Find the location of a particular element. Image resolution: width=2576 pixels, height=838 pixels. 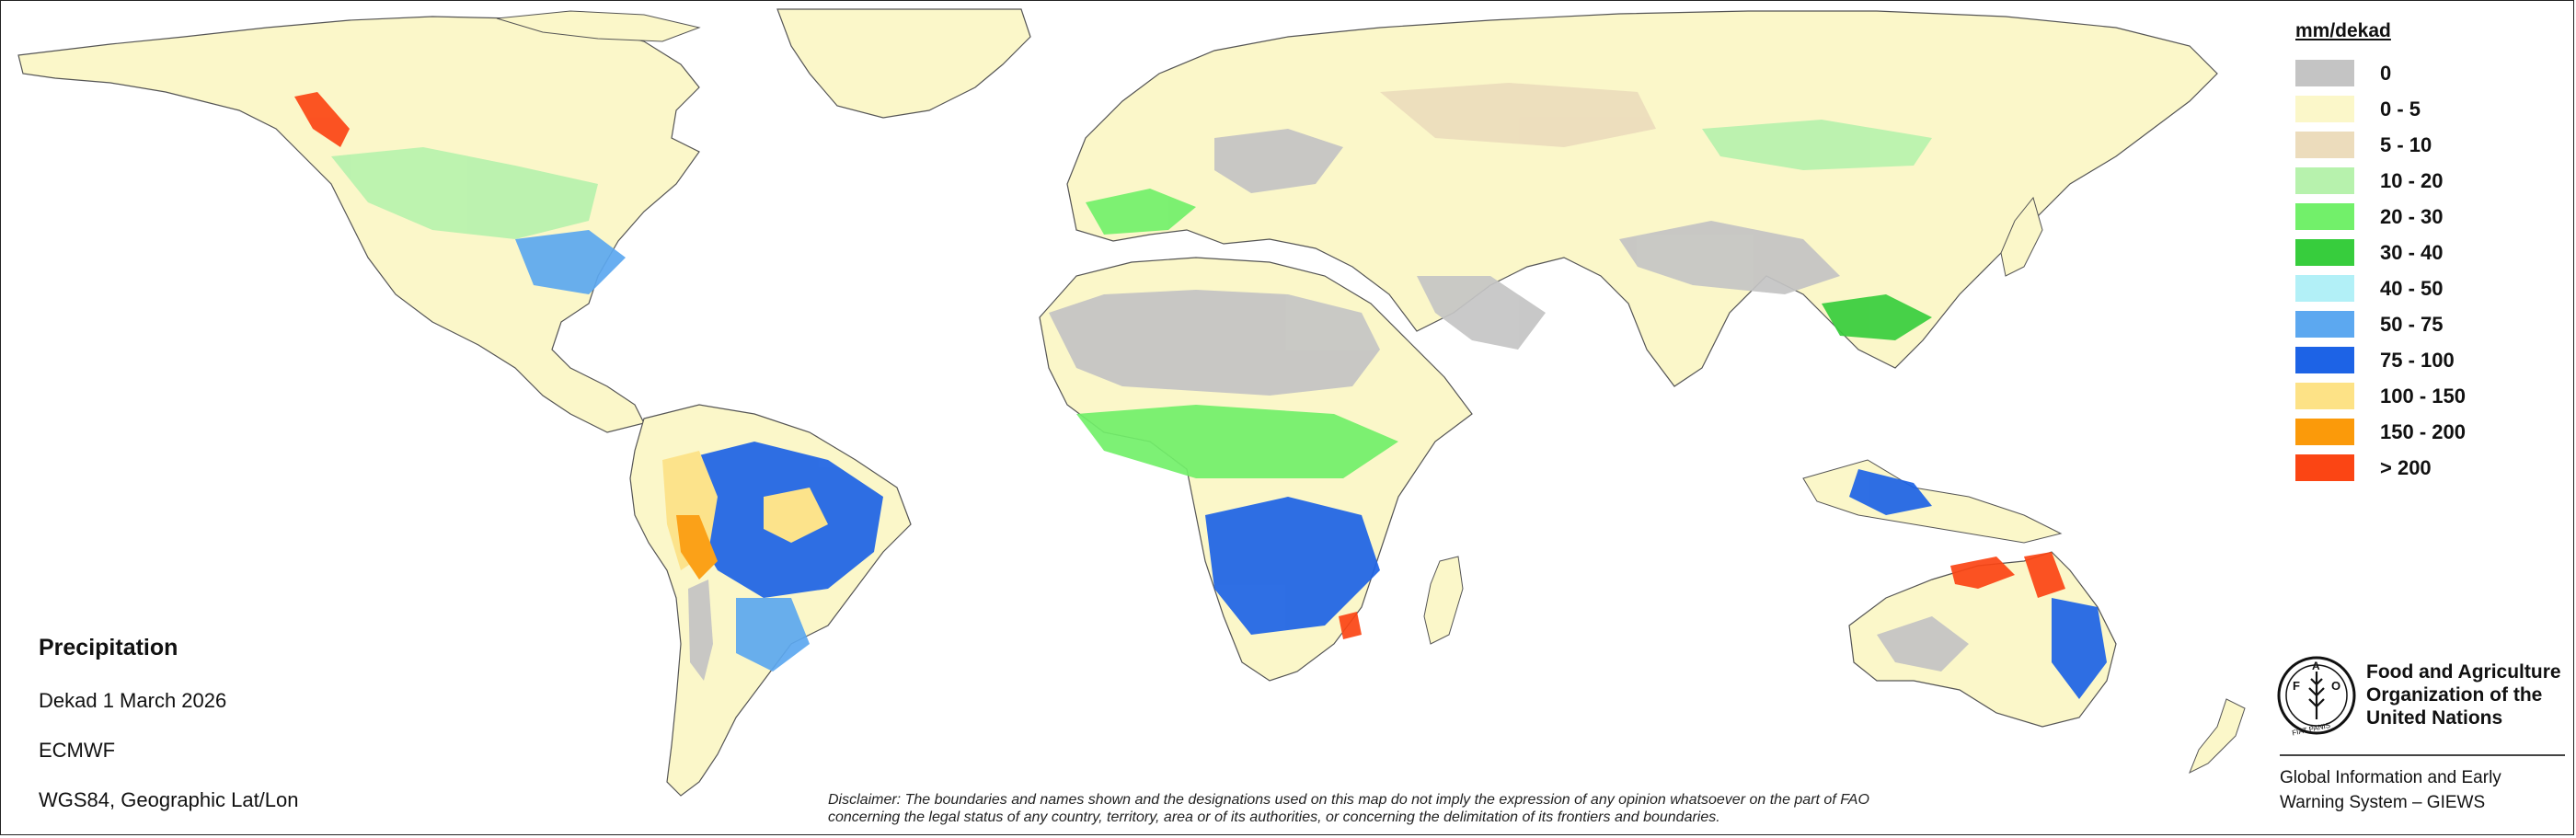

fao-logo-icon: F A O FIAT PANIS is located at coordinates (2316, 696).